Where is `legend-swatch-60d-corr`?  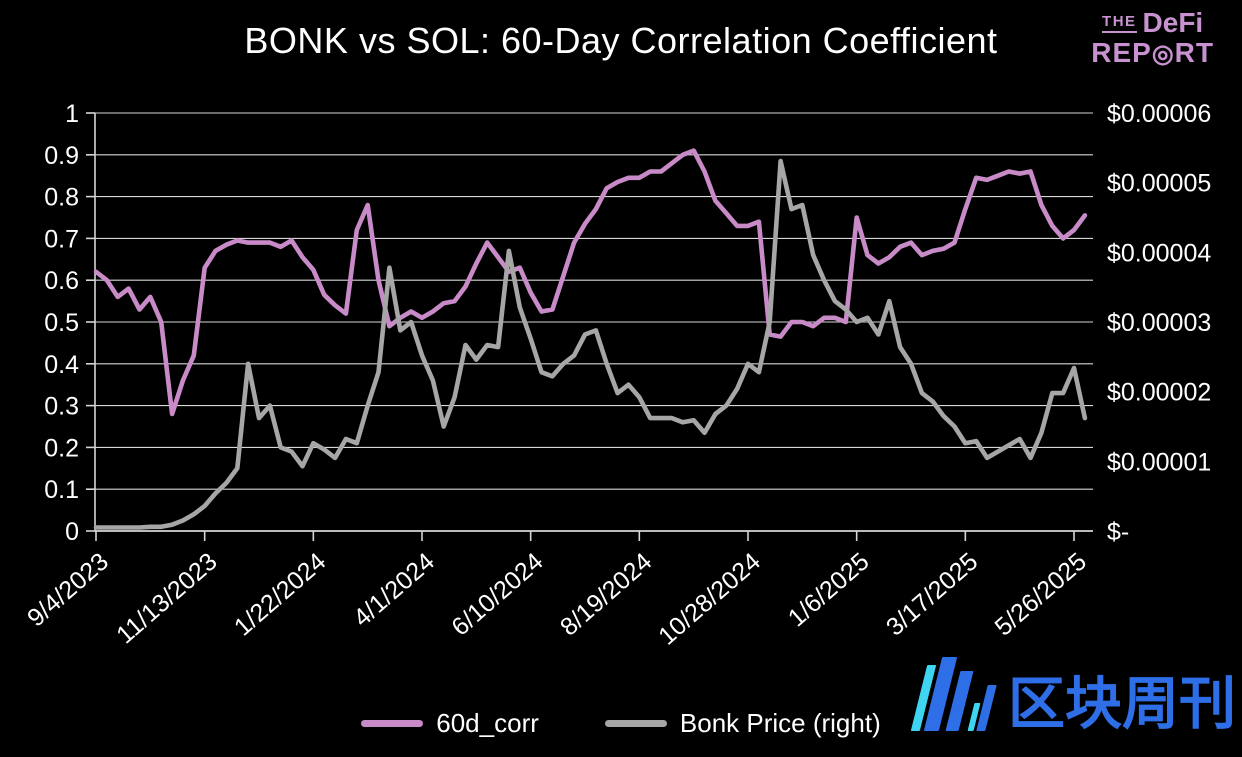 legend-swatch-60d-corr is located at coordinates (392, 723).